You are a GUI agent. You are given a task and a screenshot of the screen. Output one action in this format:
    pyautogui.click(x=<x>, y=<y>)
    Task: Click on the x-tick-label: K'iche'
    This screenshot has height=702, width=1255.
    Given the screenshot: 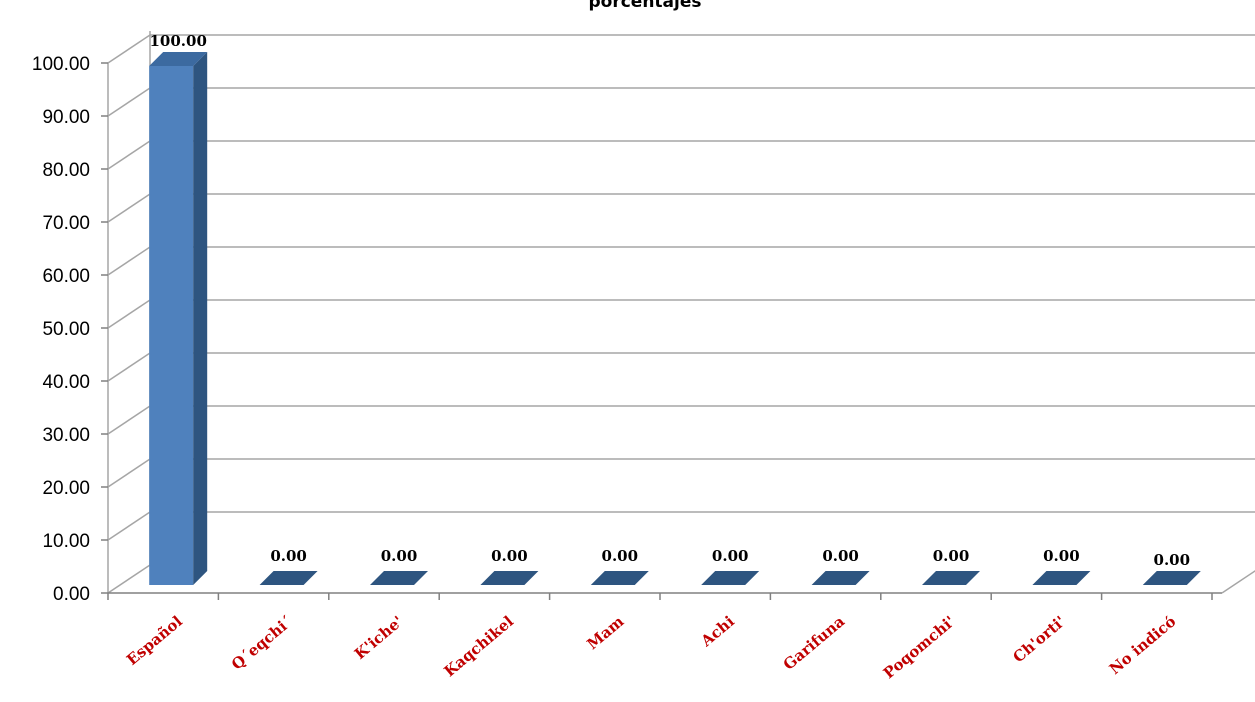 What is the action you would take?
    pyautogui.click(x=379, y=637)
    